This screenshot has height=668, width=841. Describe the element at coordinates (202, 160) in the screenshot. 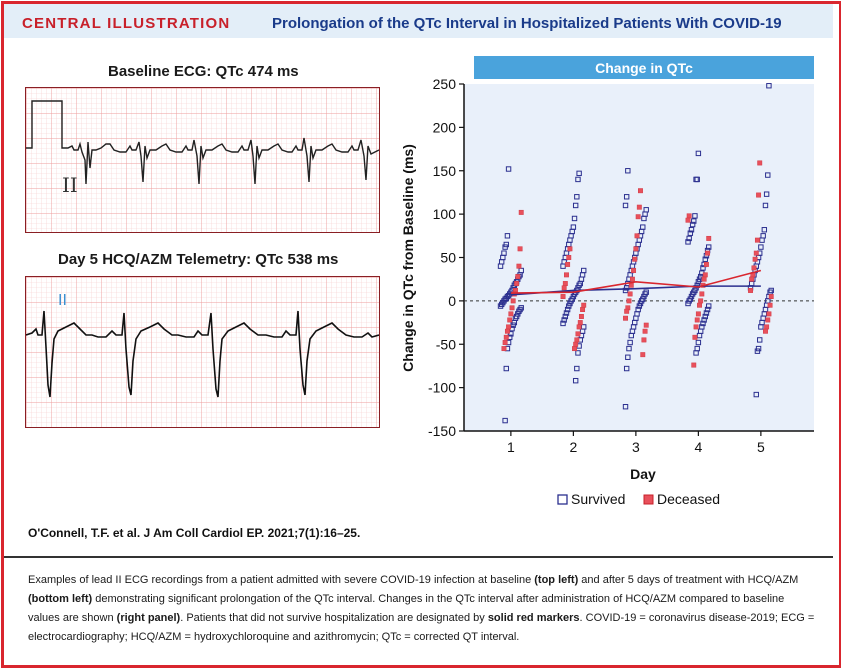

I see `baseline-ecg-strip: II` at that location.